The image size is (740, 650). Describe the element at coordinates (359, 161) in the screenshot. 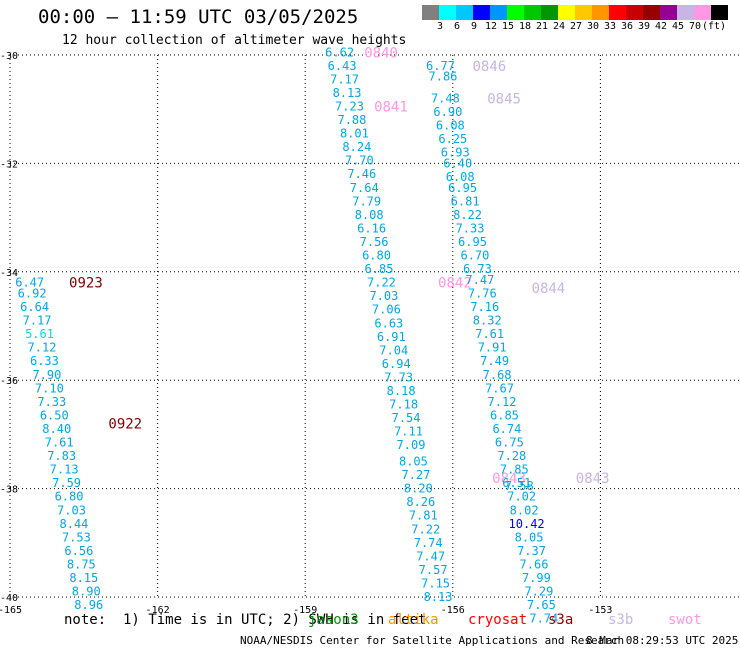

I see `wave-height-value: 7.70` at that location.